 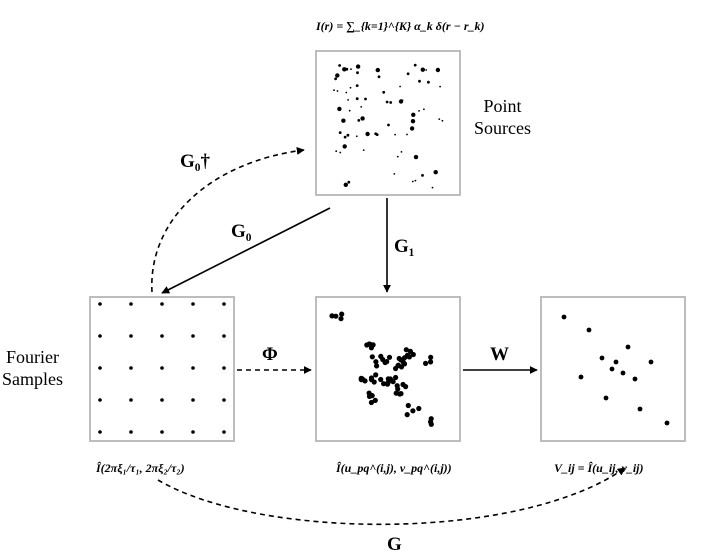 I want to click on resampled-dots, so click(x=381, y=369).